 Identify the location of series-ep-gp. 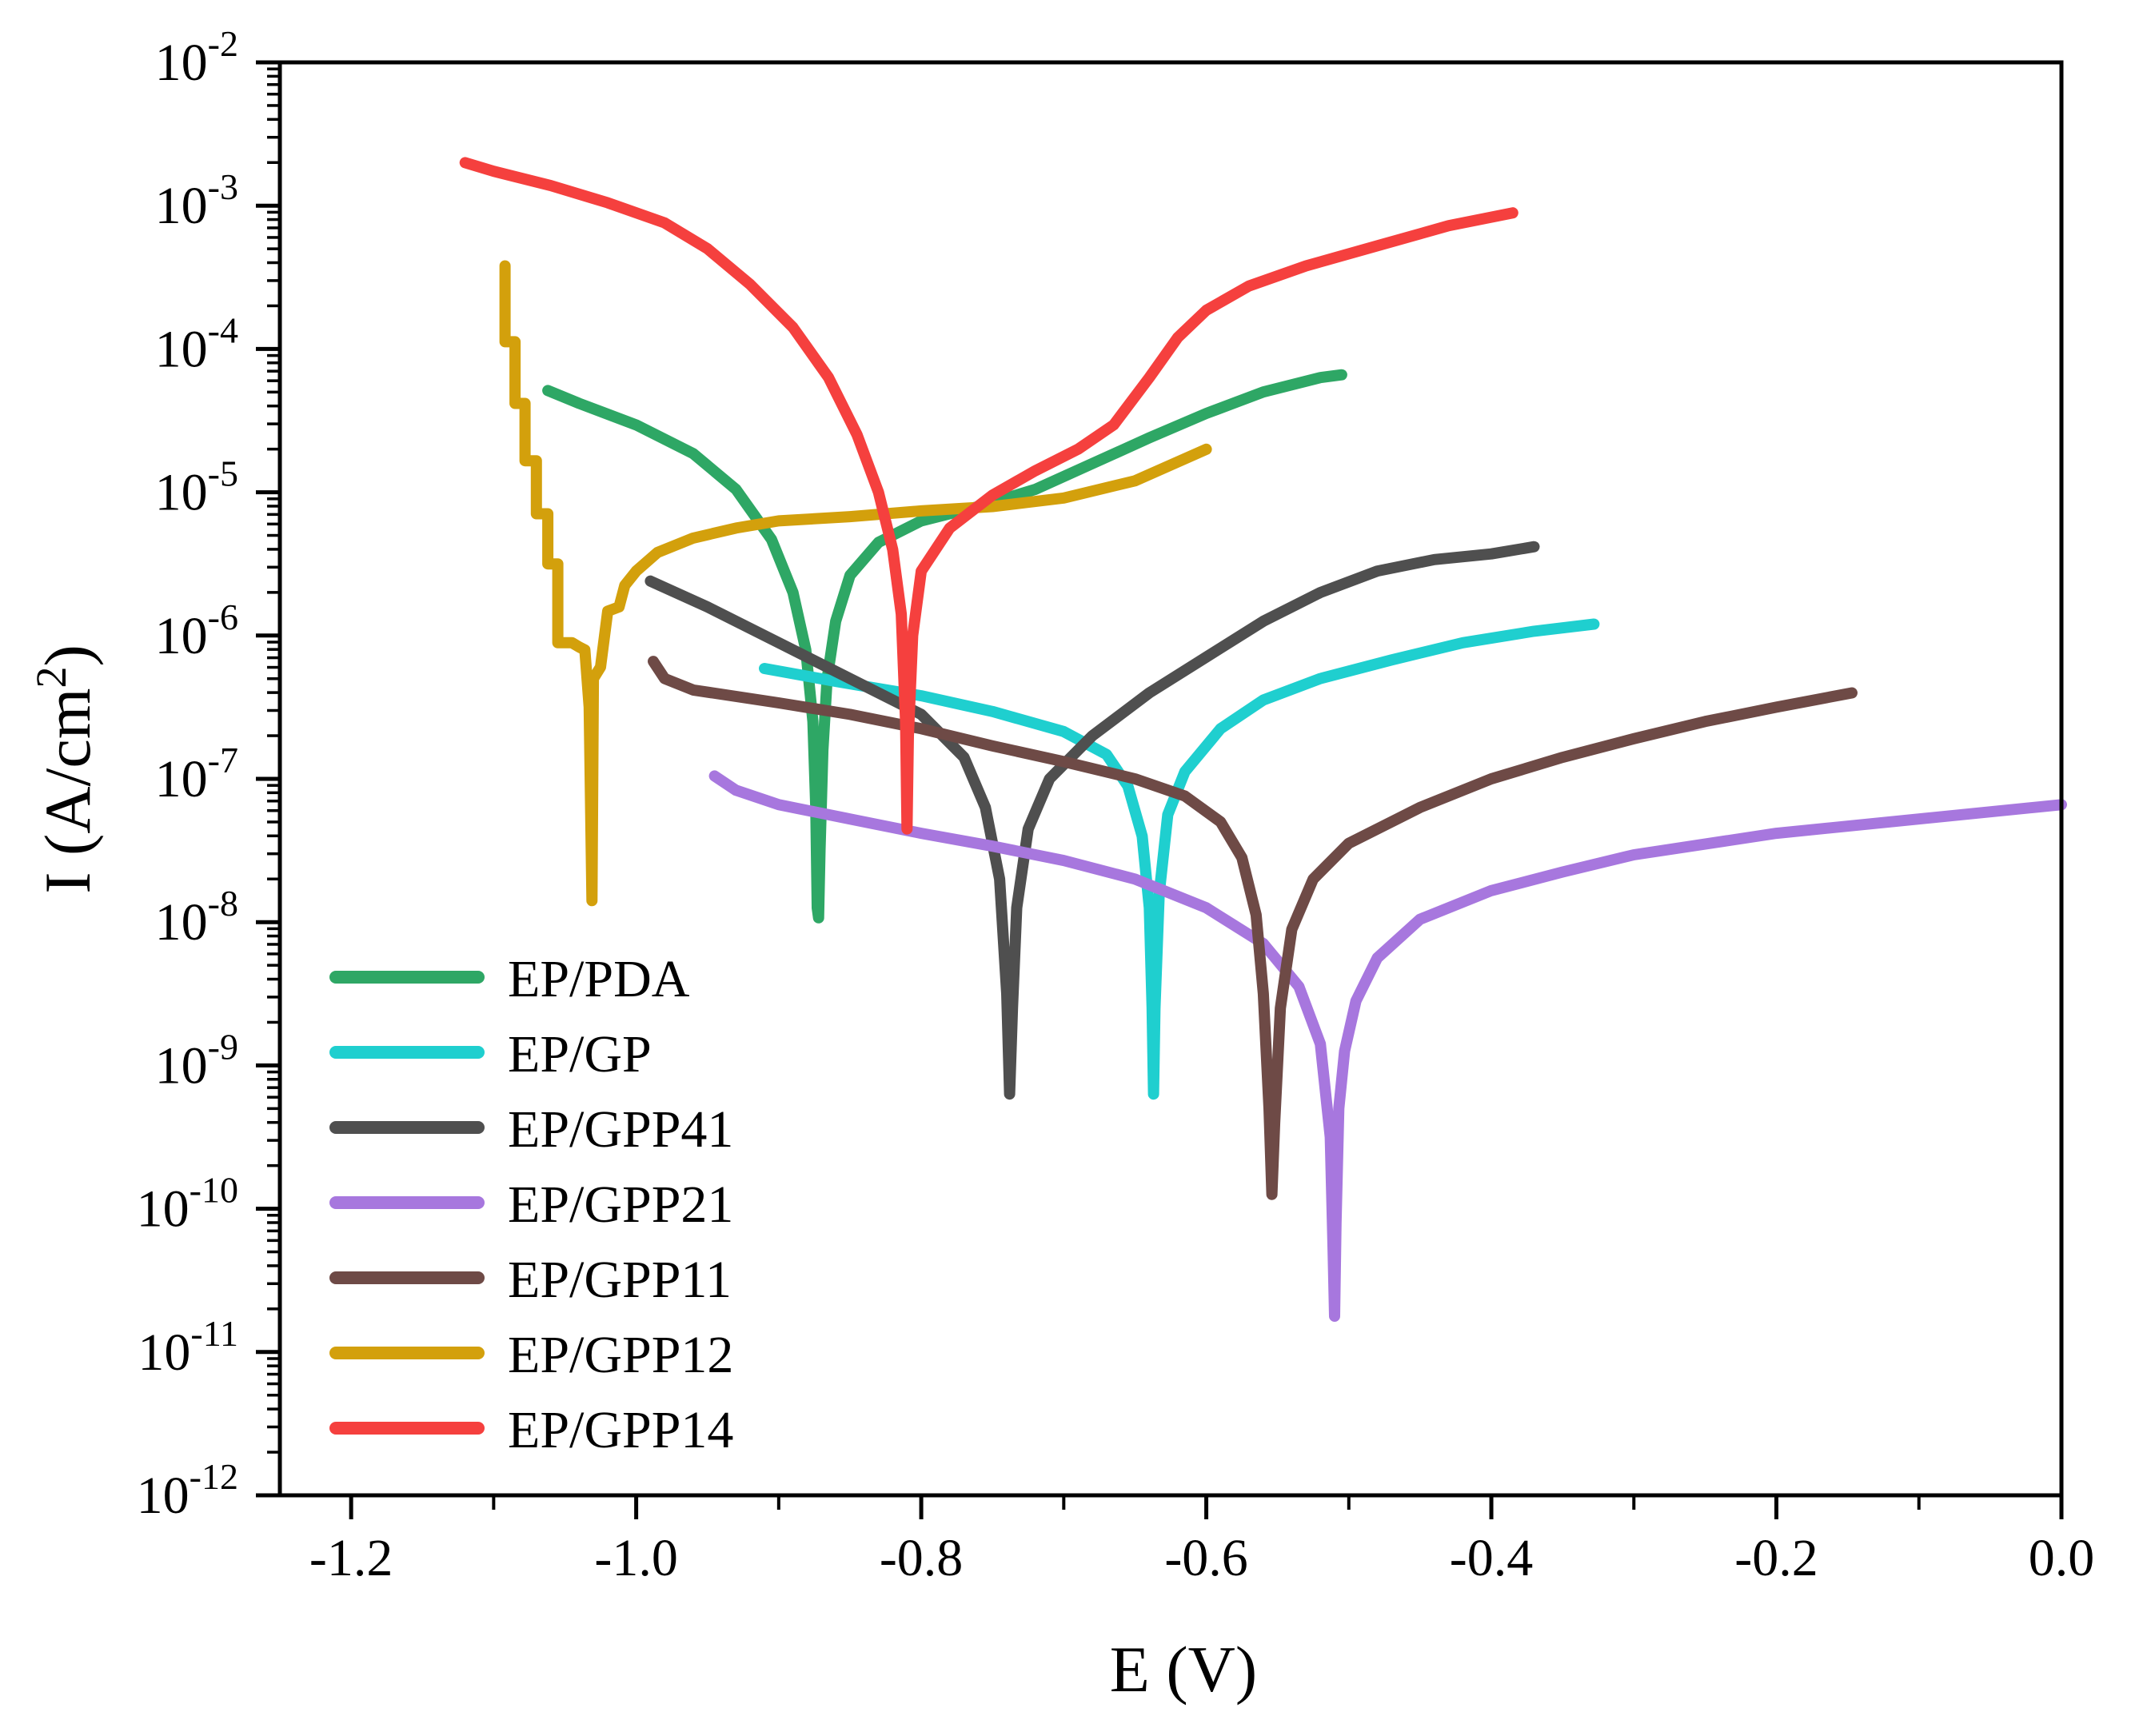
(1179, 859).